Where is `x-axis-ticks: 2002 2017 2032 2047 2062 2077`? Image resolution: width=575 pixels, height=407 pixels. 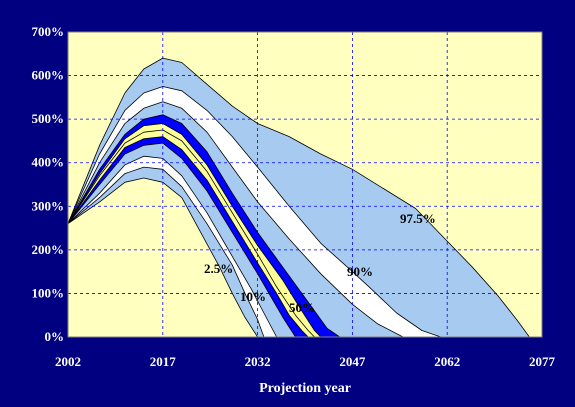 x-axis-ticks: 2002 2017 2032 2047 2062 2077 is located at coordinates (305, 361).